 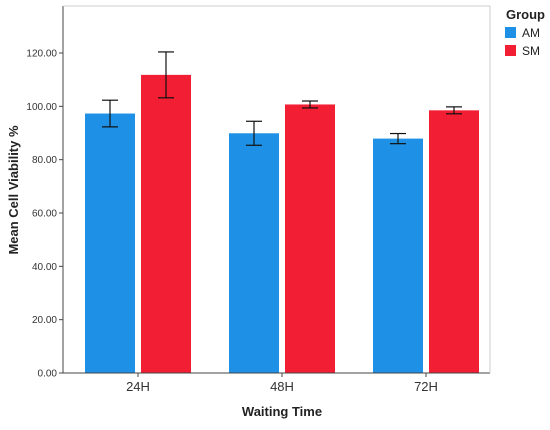 I want to click on y-tick-label: 20.00, so click(x=44, y=320).